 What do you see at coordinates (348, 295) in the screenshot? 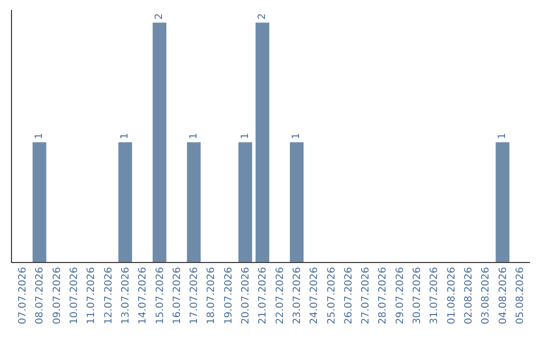
I see `x-tick-label: 26.07.2026` at bounding box center [348, 295].